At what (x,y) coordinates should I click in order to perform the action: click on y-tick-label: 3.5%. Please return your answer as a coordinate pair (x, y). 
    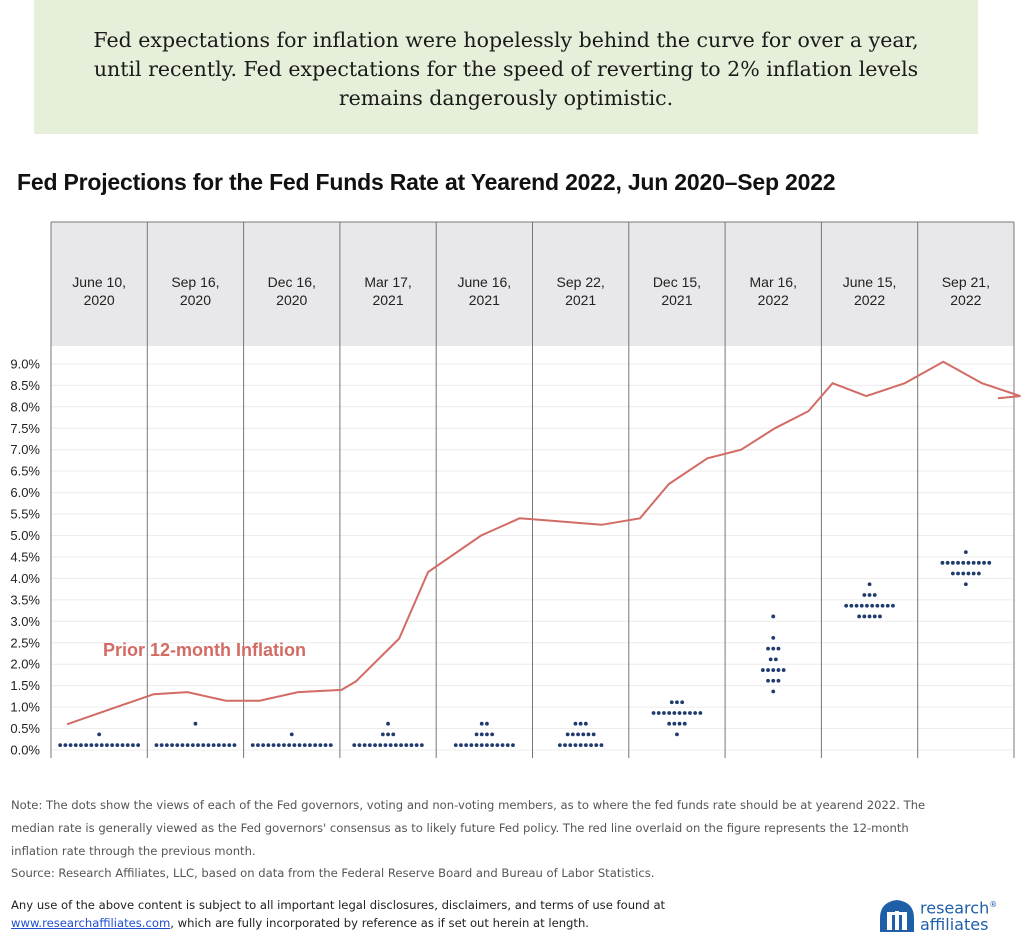
    Looking at the image, I should click on (25, 599).